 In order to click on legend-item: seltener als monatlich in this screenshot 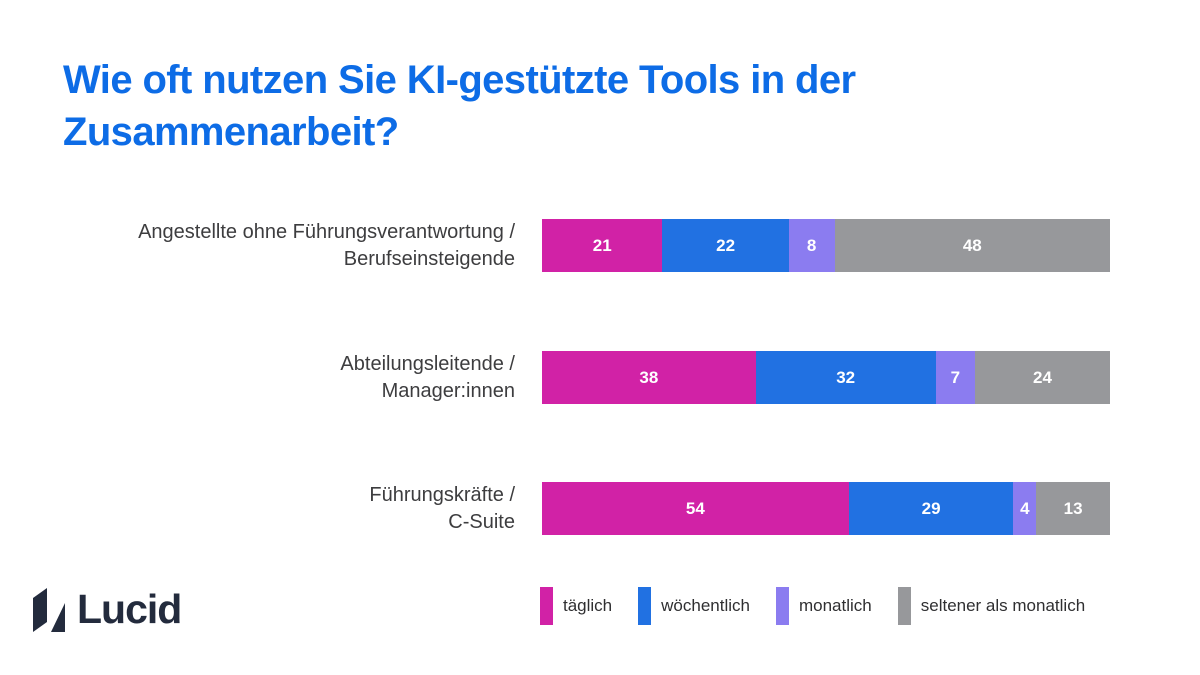, I will do `click(991, 606)`.